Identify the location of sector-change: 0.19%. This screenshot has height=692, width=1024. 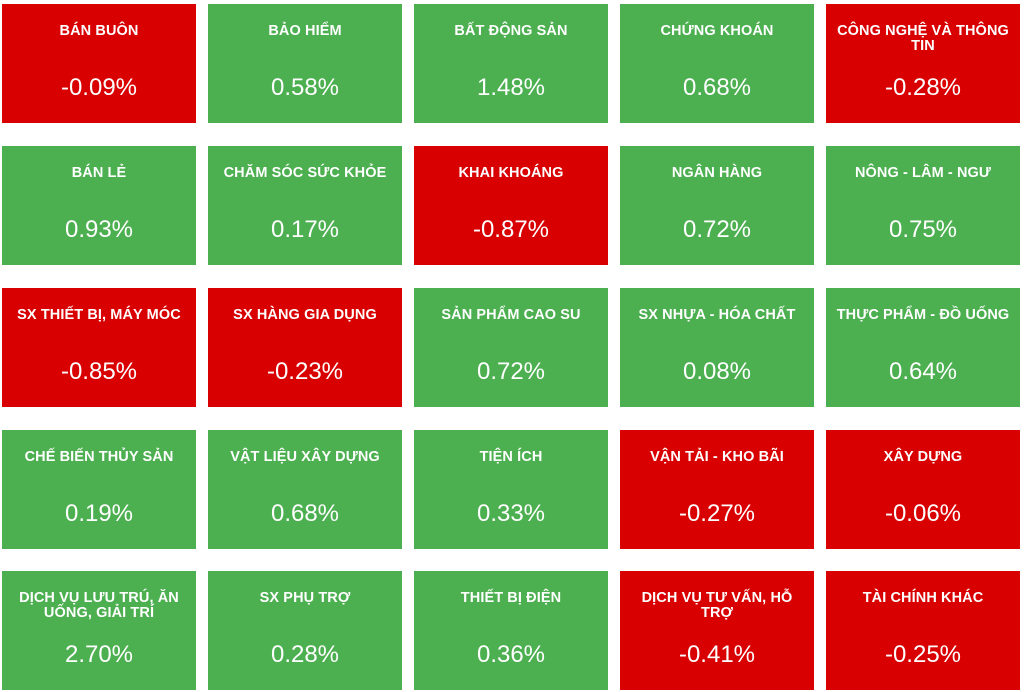
(99, 513).